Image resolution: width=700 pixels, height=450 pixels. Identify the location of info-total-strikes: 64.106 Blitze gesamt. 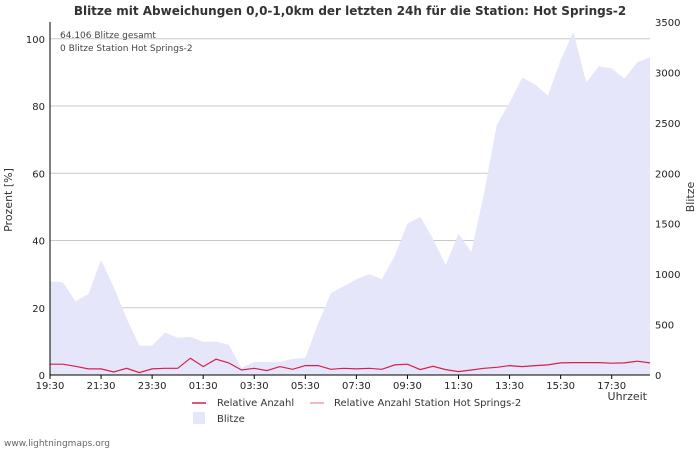
(108, 36).